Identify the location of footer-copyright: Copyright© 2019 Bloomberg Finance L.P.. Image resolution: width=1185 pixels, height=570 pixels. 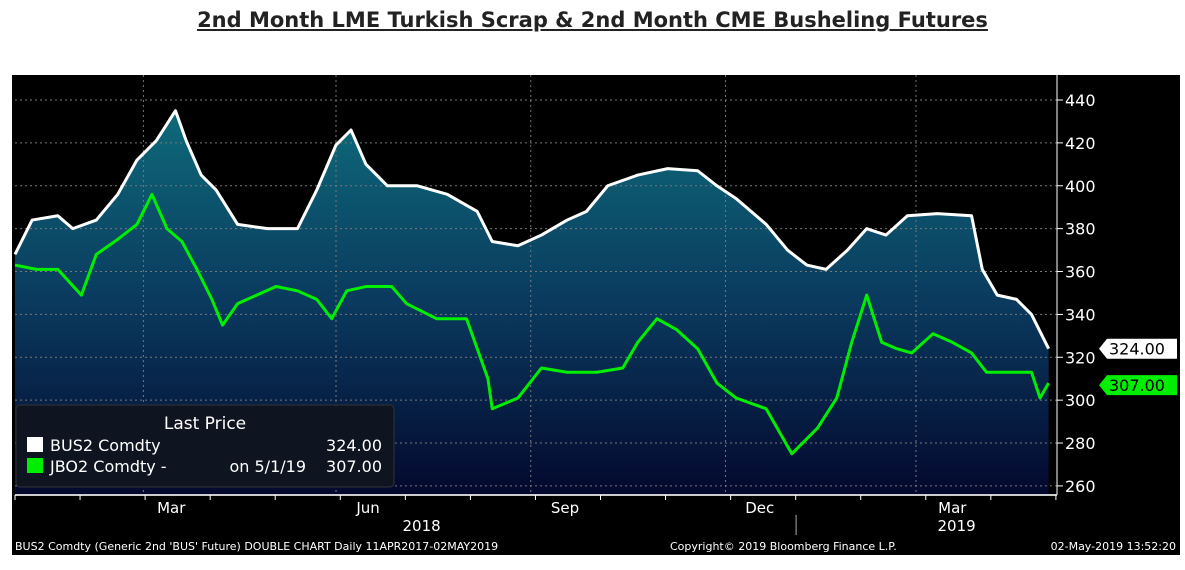
(783, 546).